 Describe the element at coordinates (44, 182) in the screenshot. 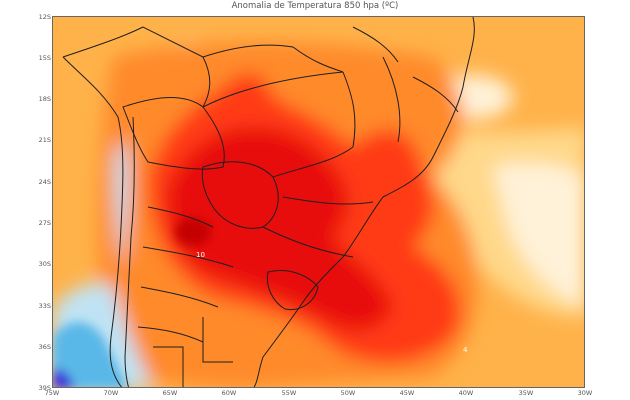

I see `lat-label: 24S` at that location.